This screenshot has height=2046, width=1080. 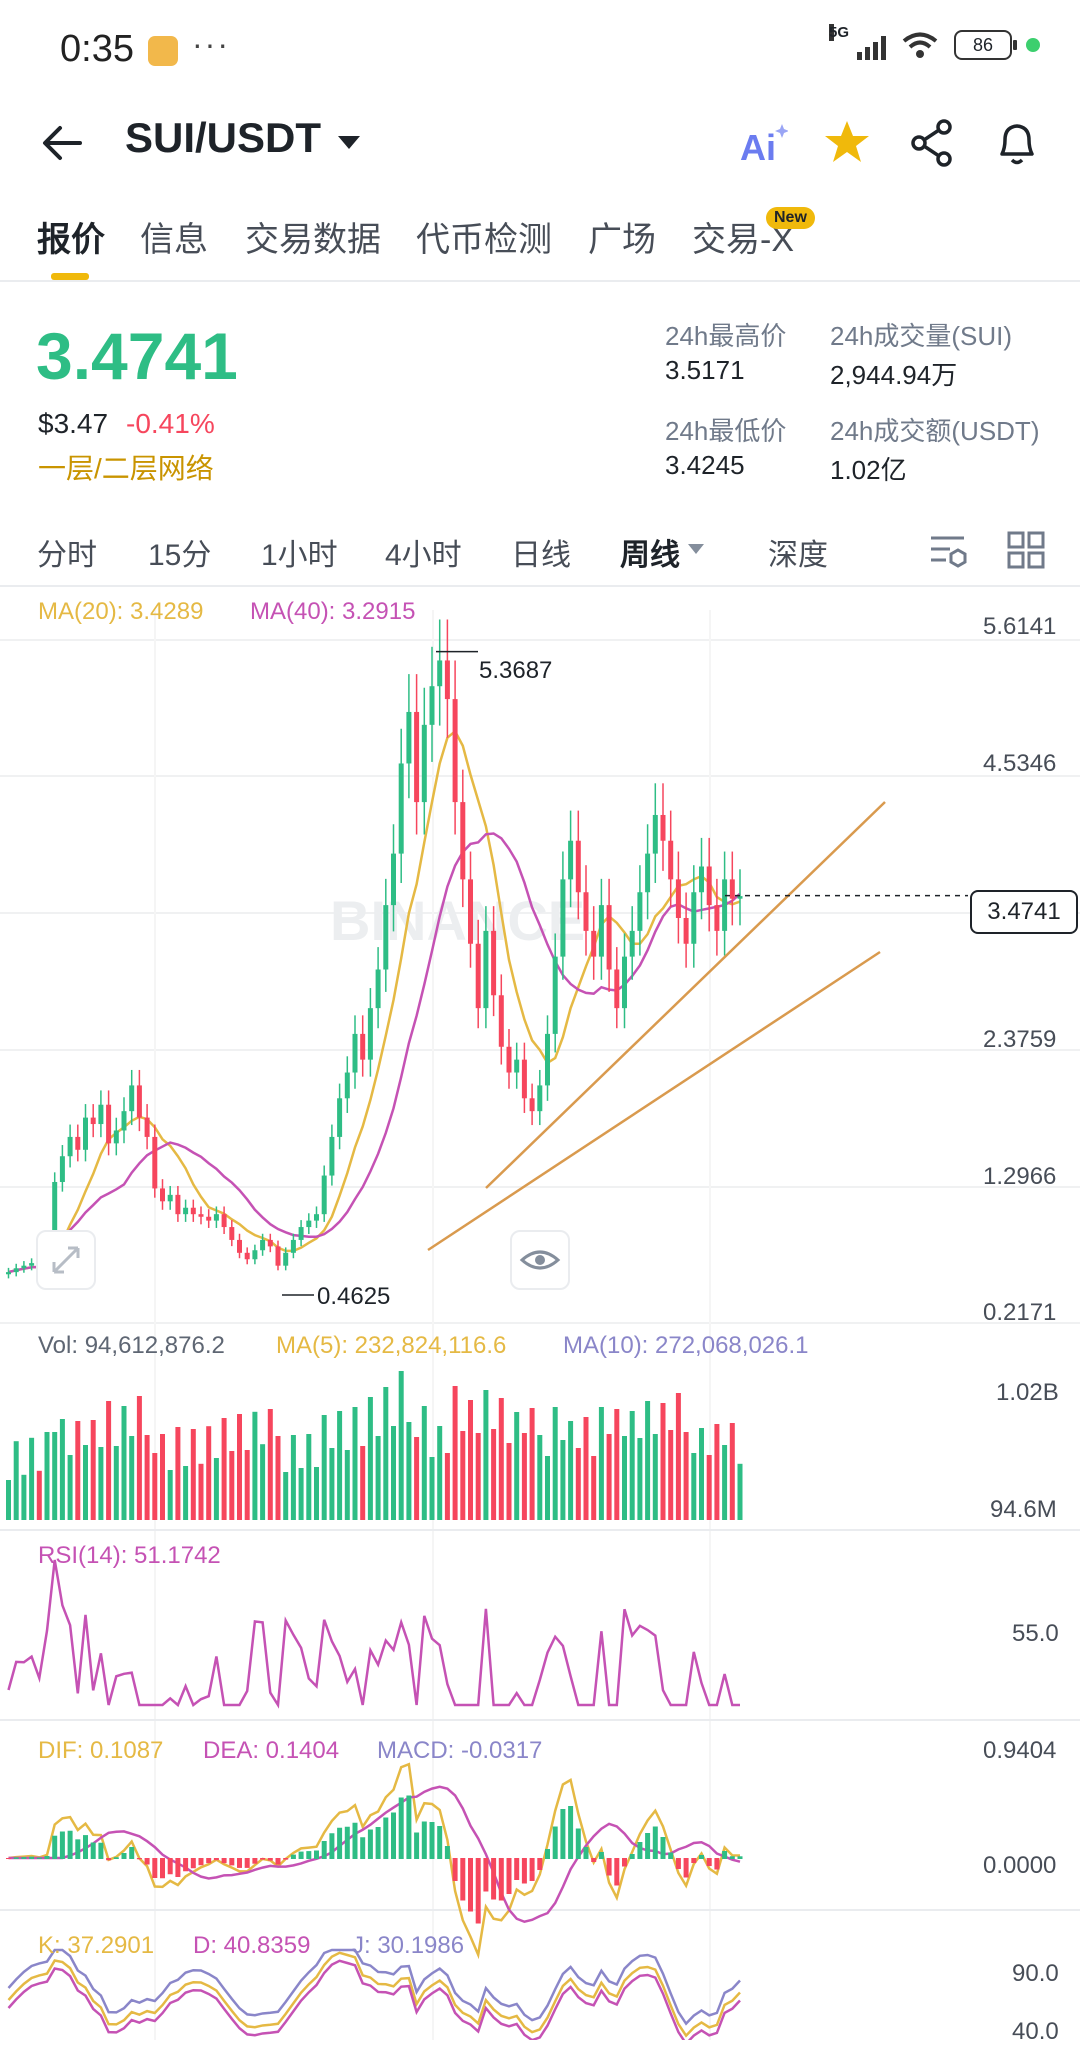 I want to click on volume-label: 24h成交量(SUI), so click(x=921, y=336).